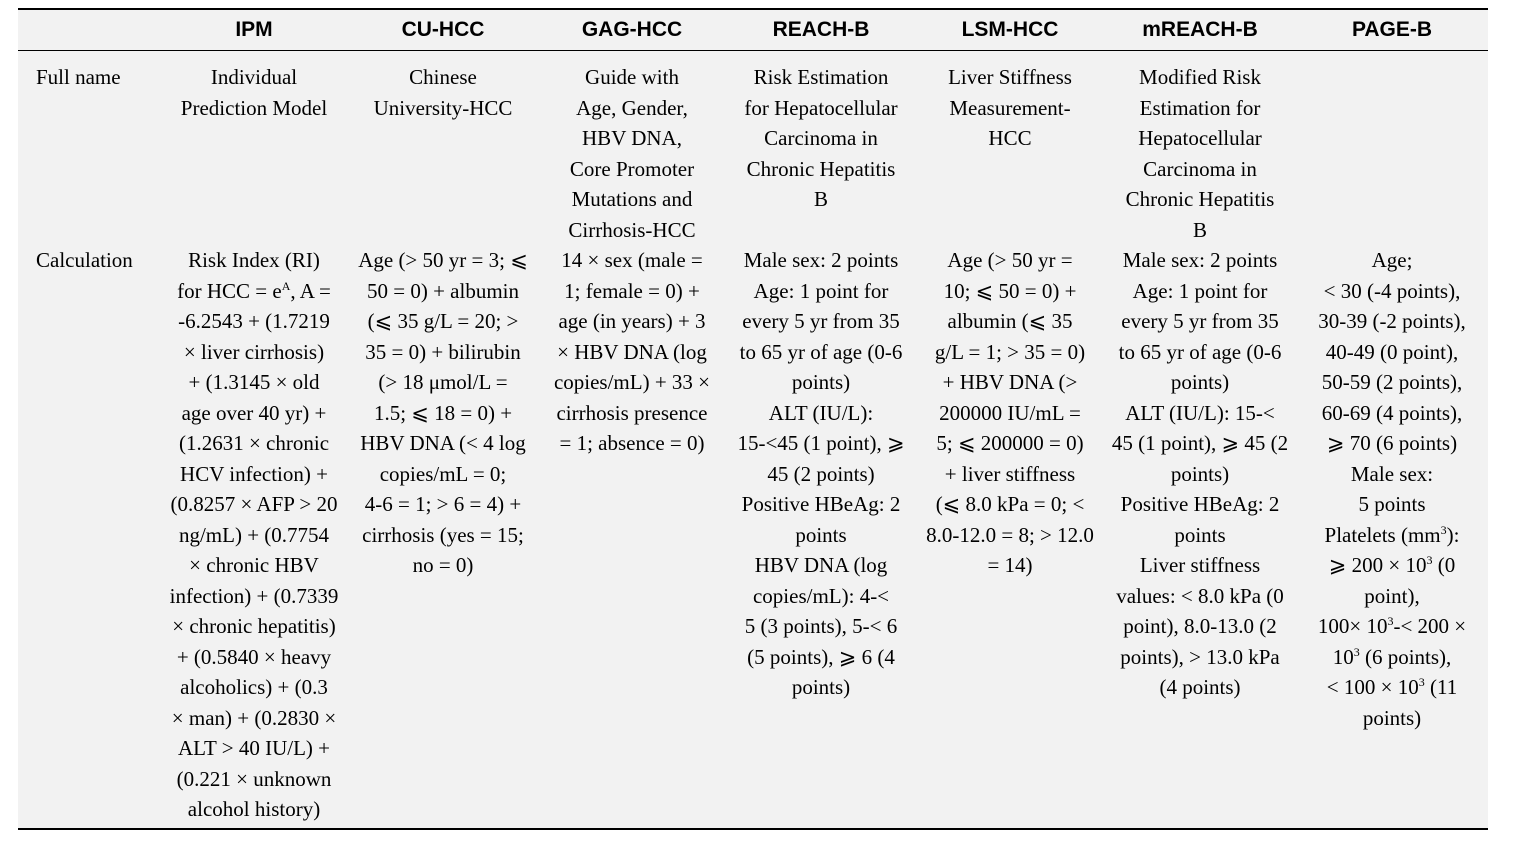  What do you see at coordinates (1010, 473) in the screenshot?
I see `cell-line: + liver stiffness` at bounding box center [1010, 473].